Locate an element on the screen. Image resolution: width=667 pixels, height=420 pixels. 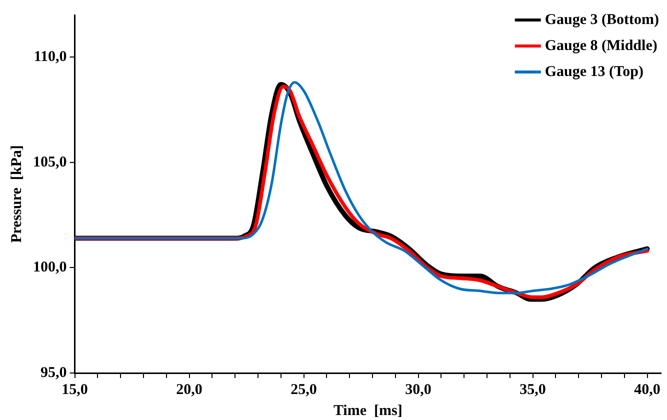
y-tick-label: 105,0 is located at coordinates (50, 162).